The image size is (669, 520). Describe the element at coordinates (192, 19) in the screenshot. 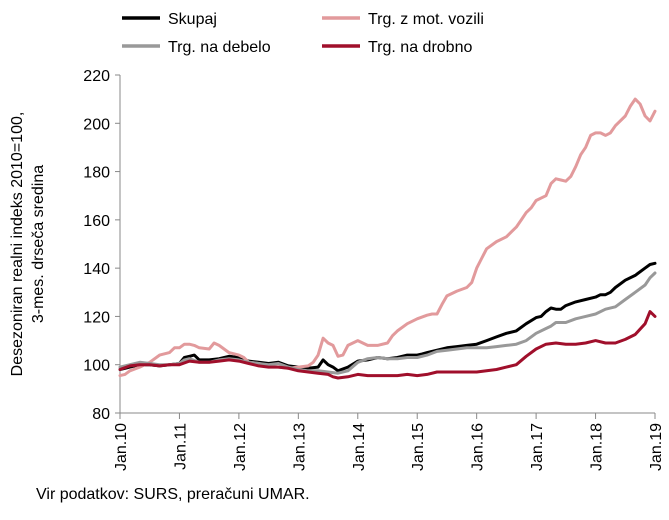

I see `legend-label: Skupaj` at that location.